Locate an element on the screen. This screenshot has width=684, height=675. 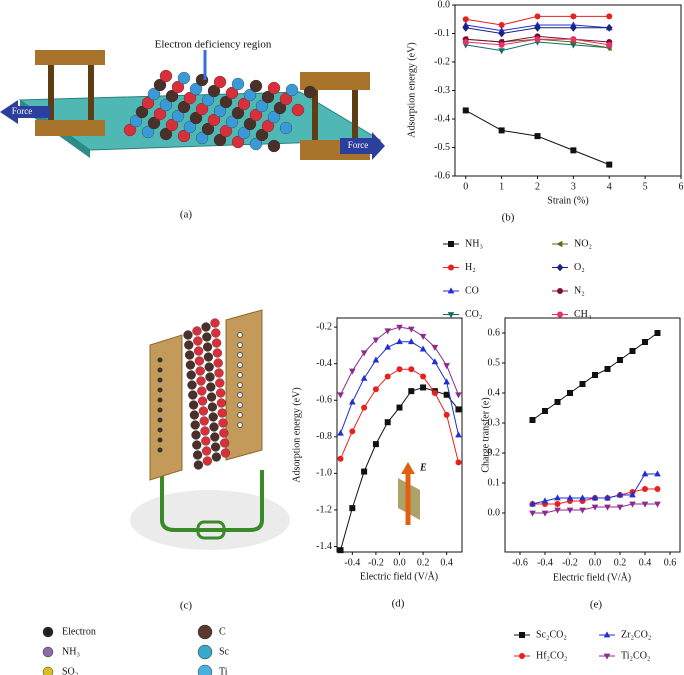
plot-frame is located at coordinates (592, 435).